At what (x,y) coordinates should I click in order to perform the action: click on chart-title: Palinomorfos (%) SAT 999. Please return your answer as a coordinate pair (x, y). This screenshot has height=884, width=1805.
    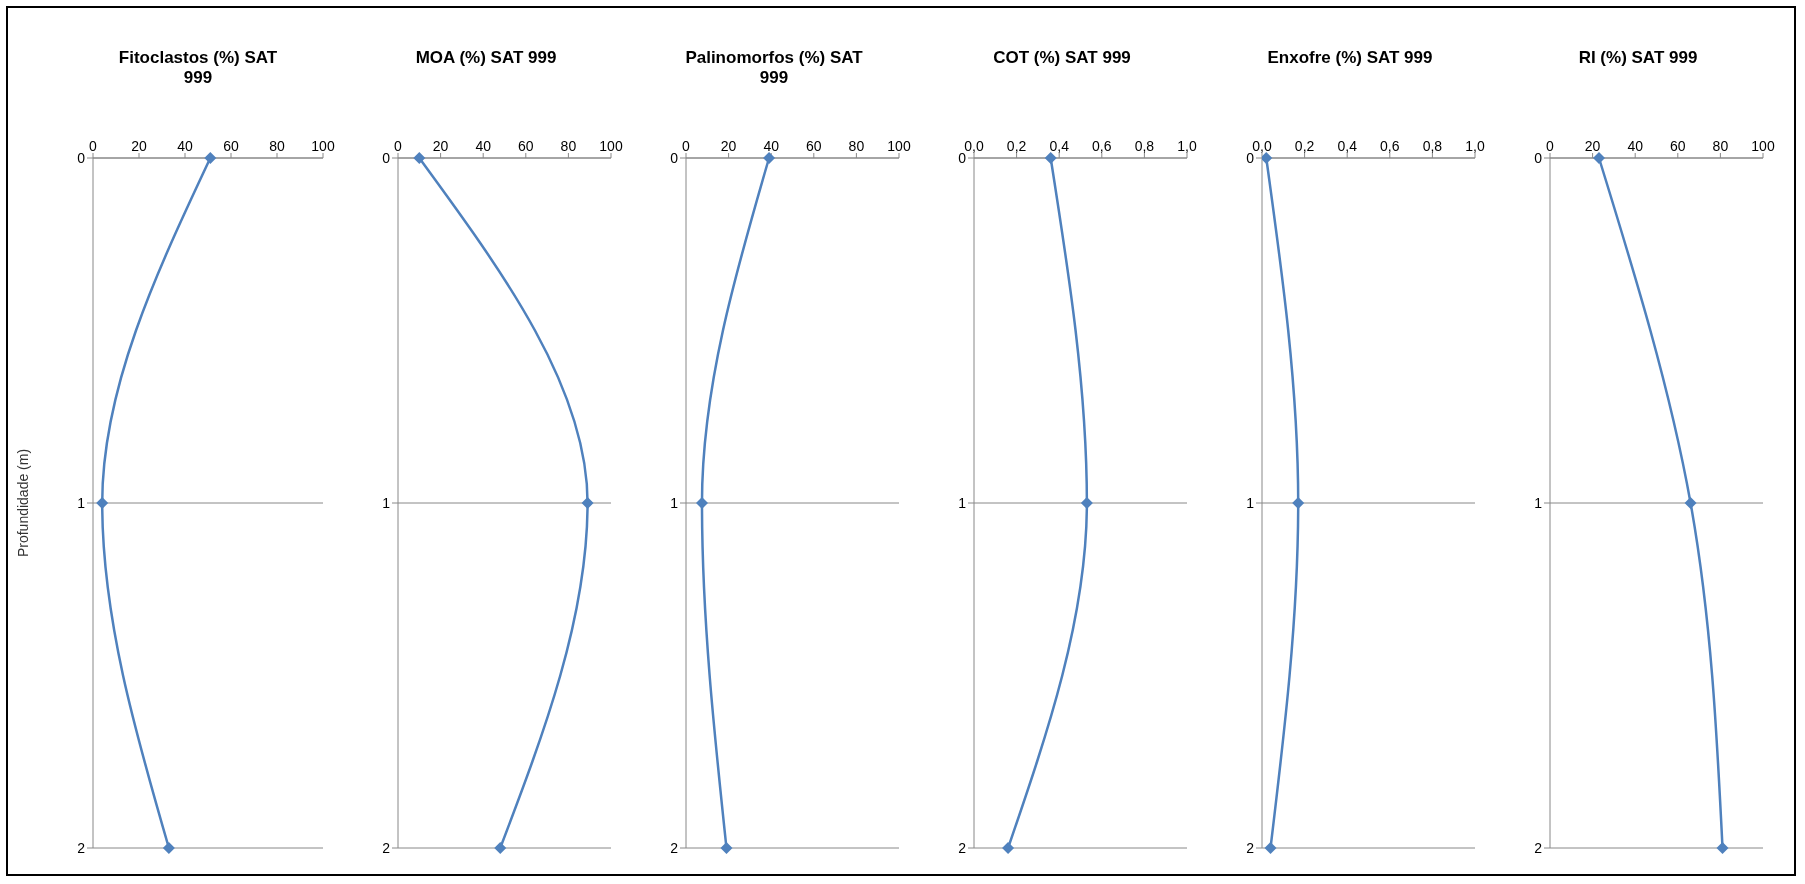
    Looking at the image, I should click on (774, 68).